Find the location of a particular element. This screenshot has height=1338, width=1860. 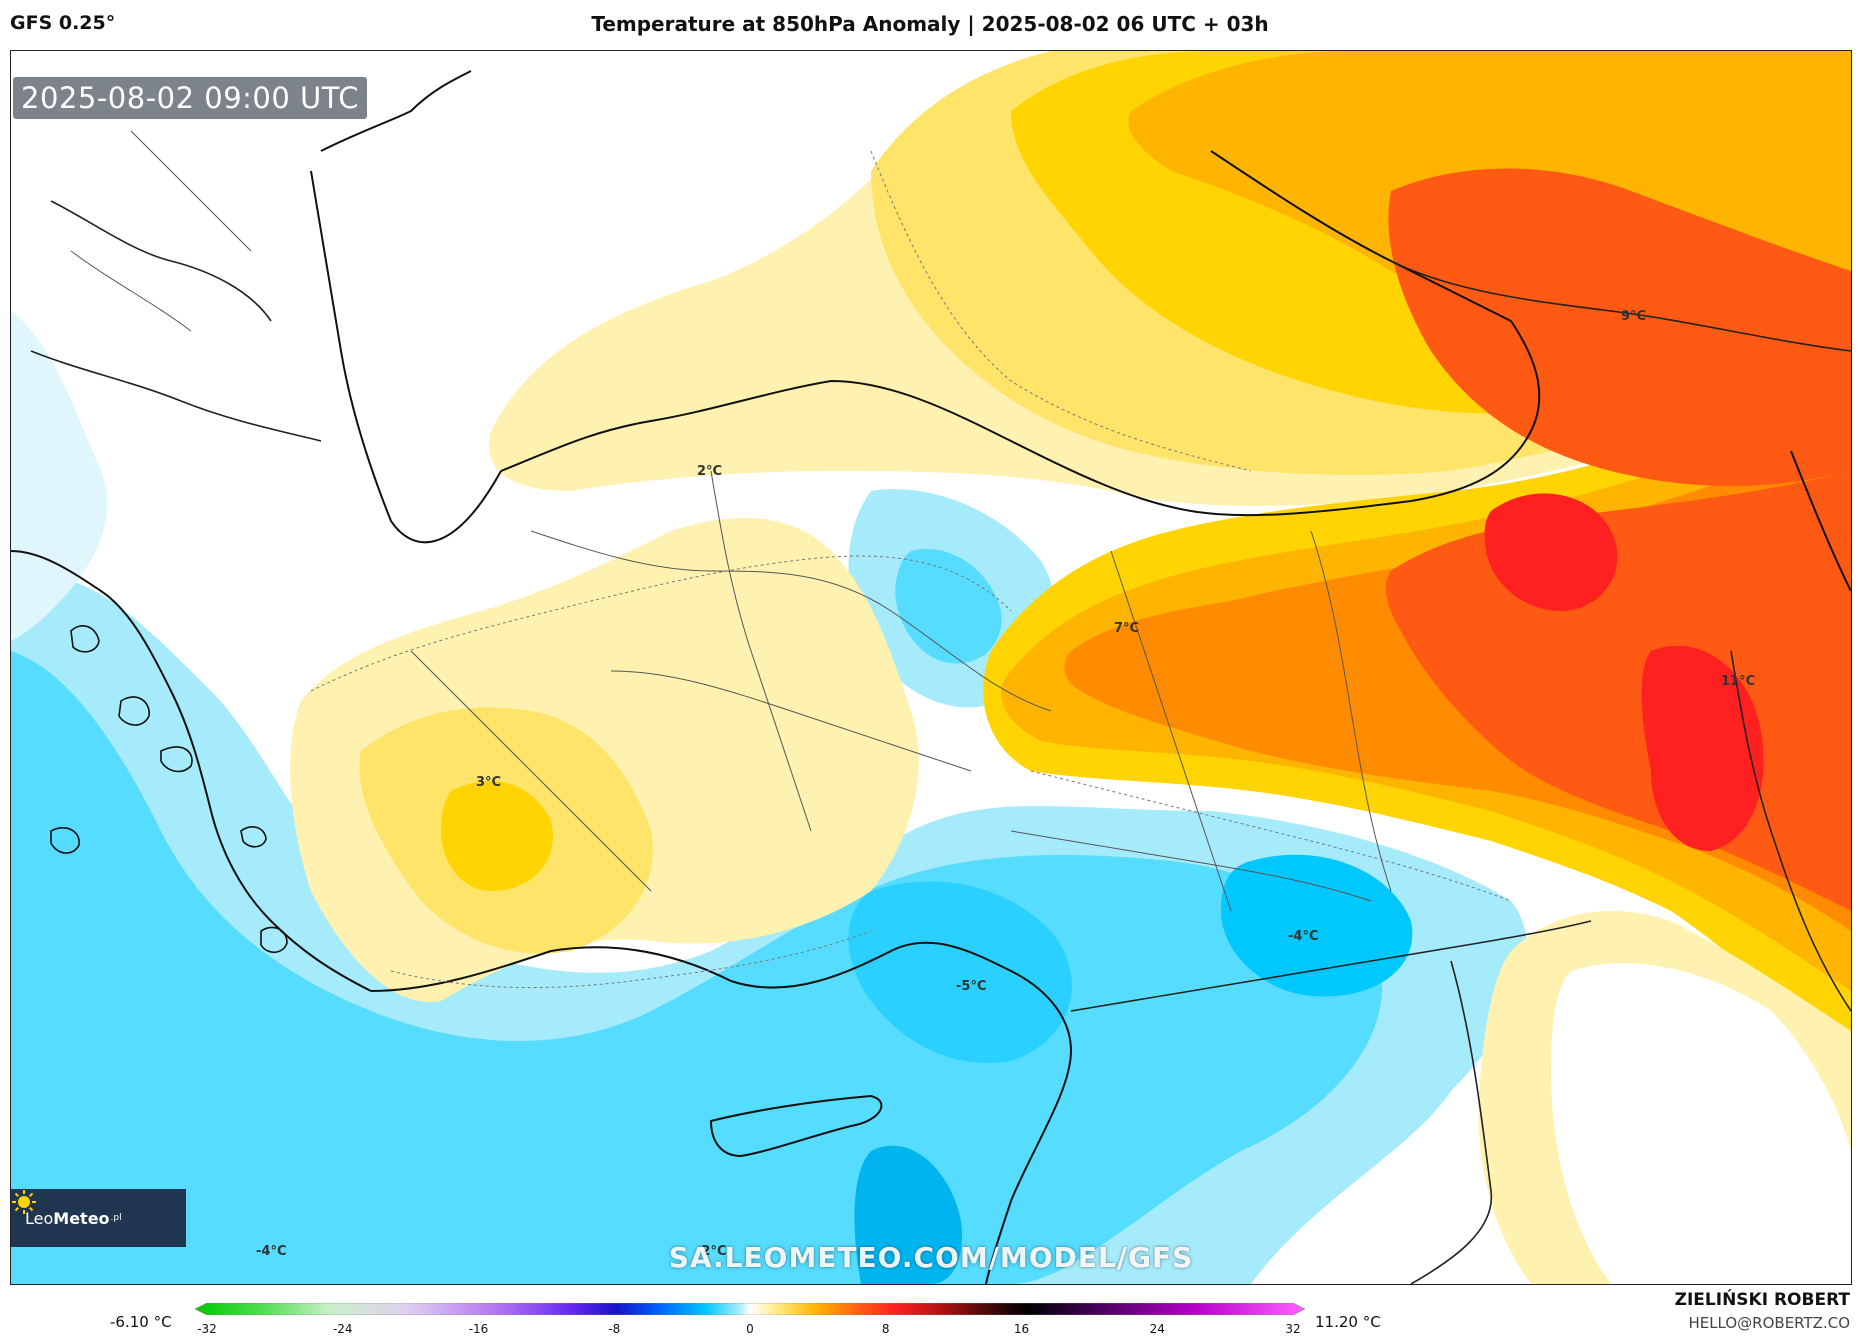

colorbar-tick: 32 is located at coordinates (1293, 1329).